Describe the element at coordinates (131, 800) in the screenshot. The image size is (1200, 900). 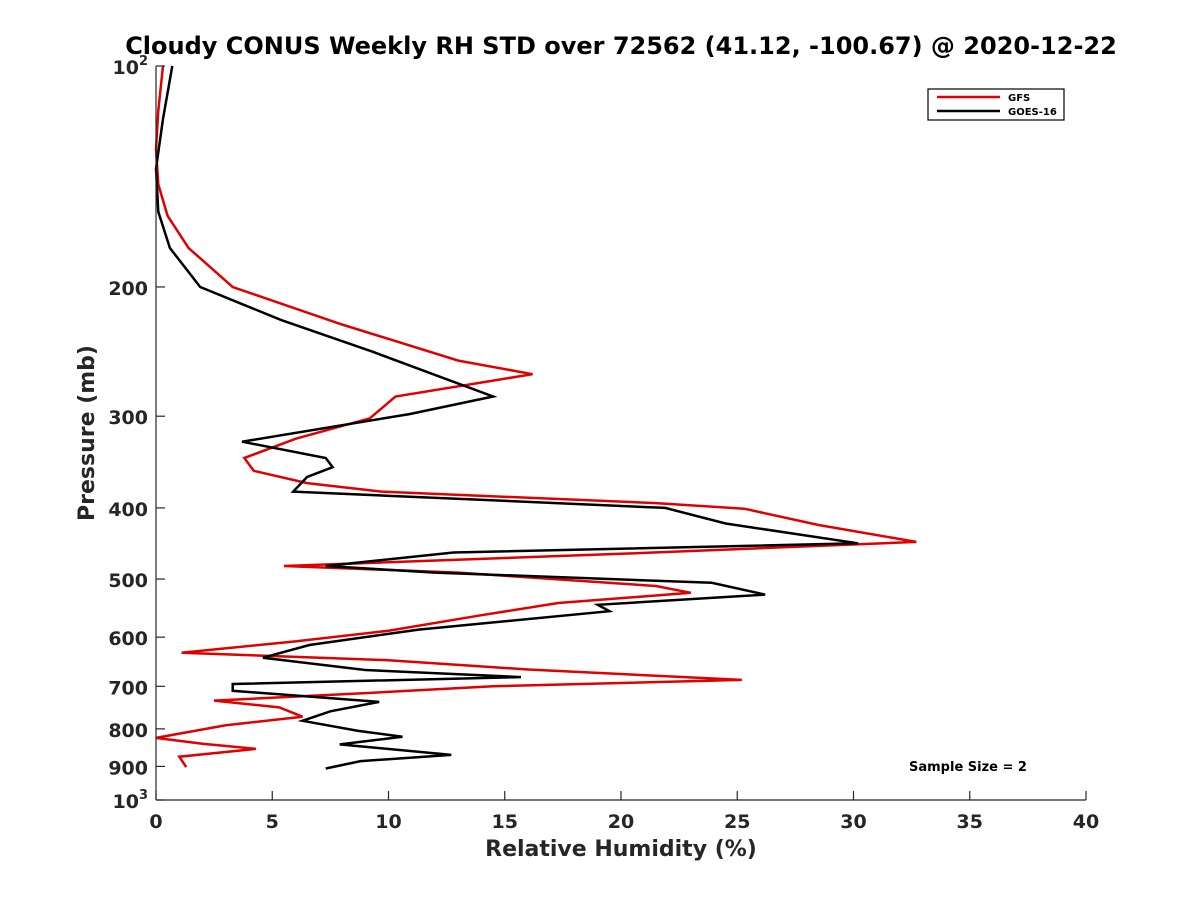
I see `y-tick-label: 10³` at that location.